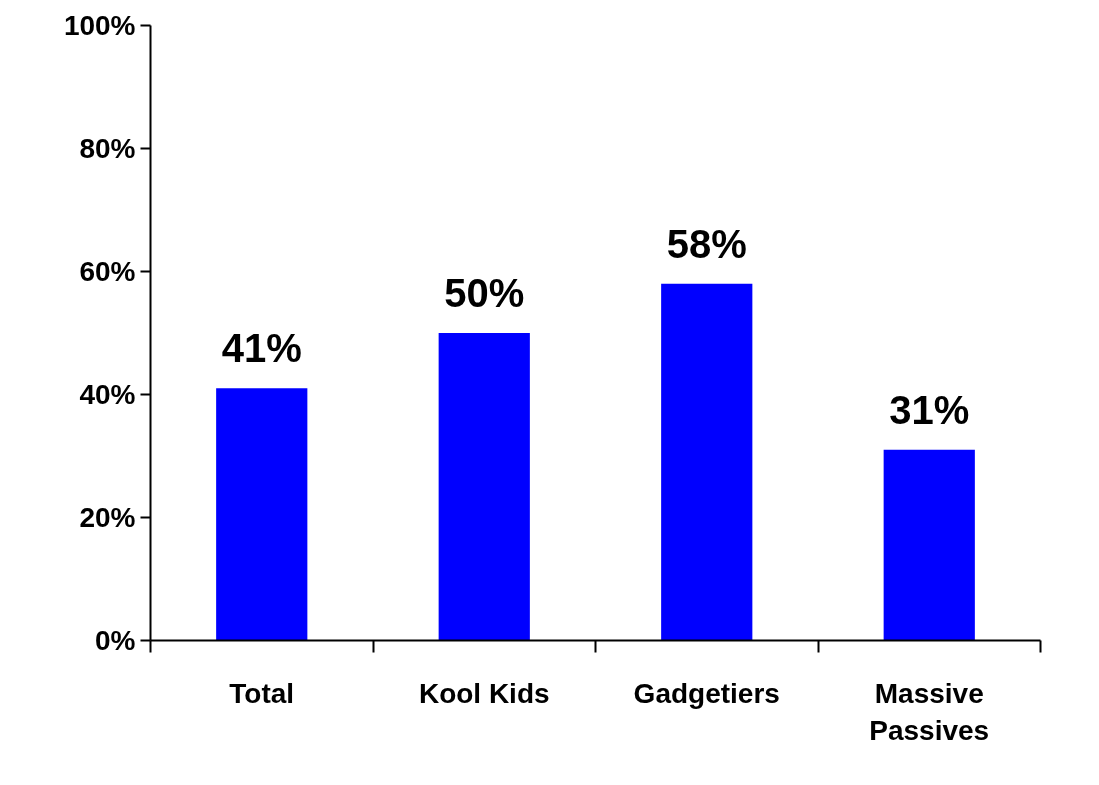 This screenshot has height=785, width=1099. I want to click on x-tick-label: Massive Passives, so click(929, 711).